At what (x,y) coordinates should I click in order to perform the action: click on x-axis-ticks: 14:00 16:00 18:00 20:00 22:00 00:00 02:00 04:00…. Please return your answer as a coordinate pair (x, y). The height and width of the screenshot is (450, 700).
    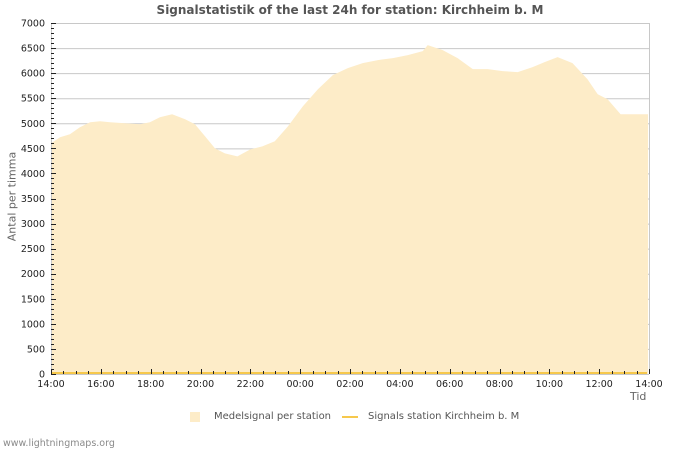
    Looking at the image, I should click on (350, 379).